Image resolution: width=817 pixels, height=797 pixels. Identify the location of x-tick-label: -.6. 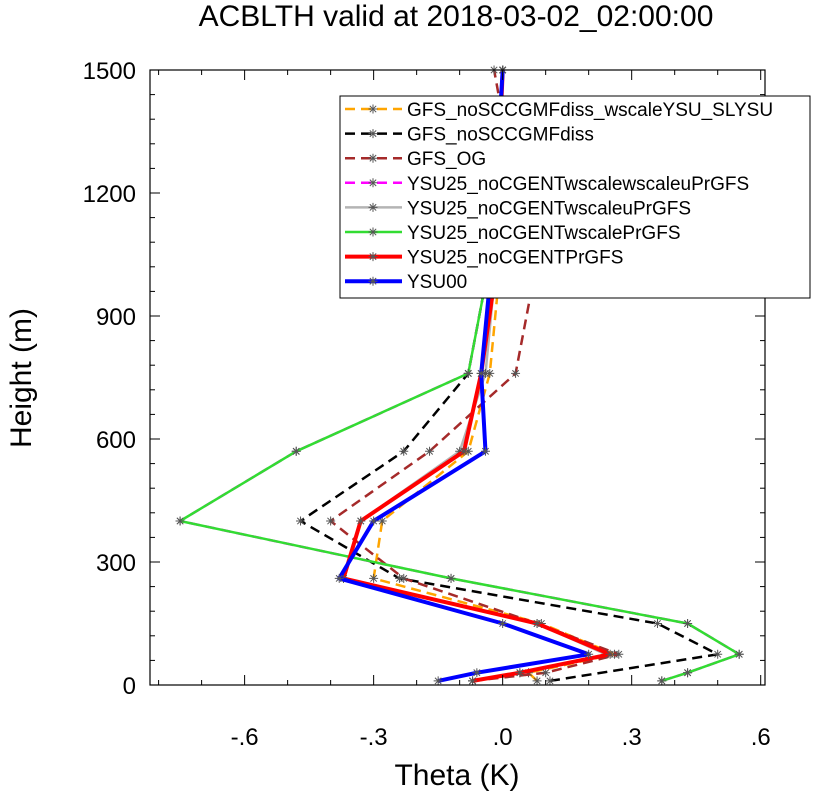
(245, 737).